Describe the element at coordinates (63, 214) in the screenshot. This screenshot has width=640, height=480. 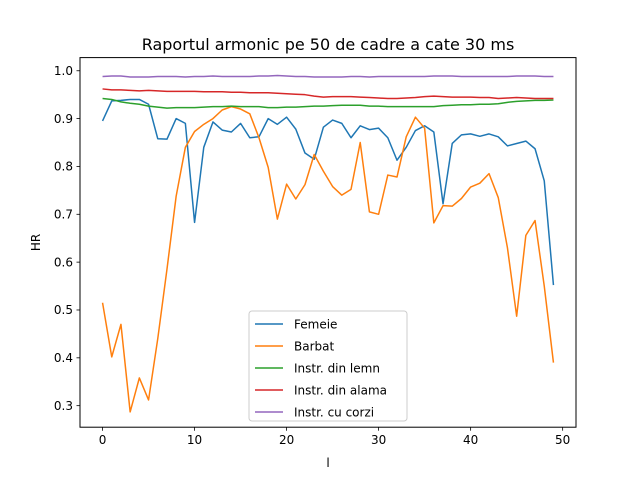
I see `y-tick-label: 0.7` at that location.